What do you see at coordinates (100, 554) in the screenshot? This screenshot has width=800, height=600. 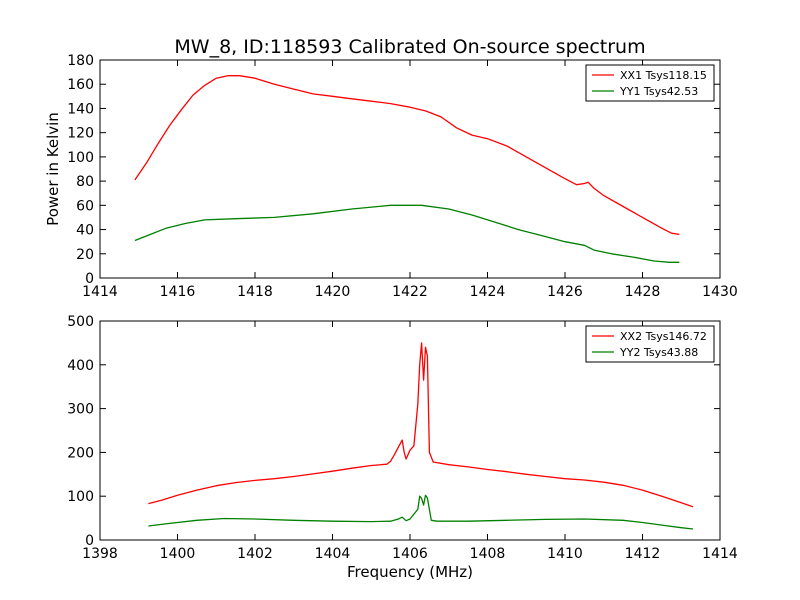 I see `x-tick-label: 1398` at bounding box center [100, 554].